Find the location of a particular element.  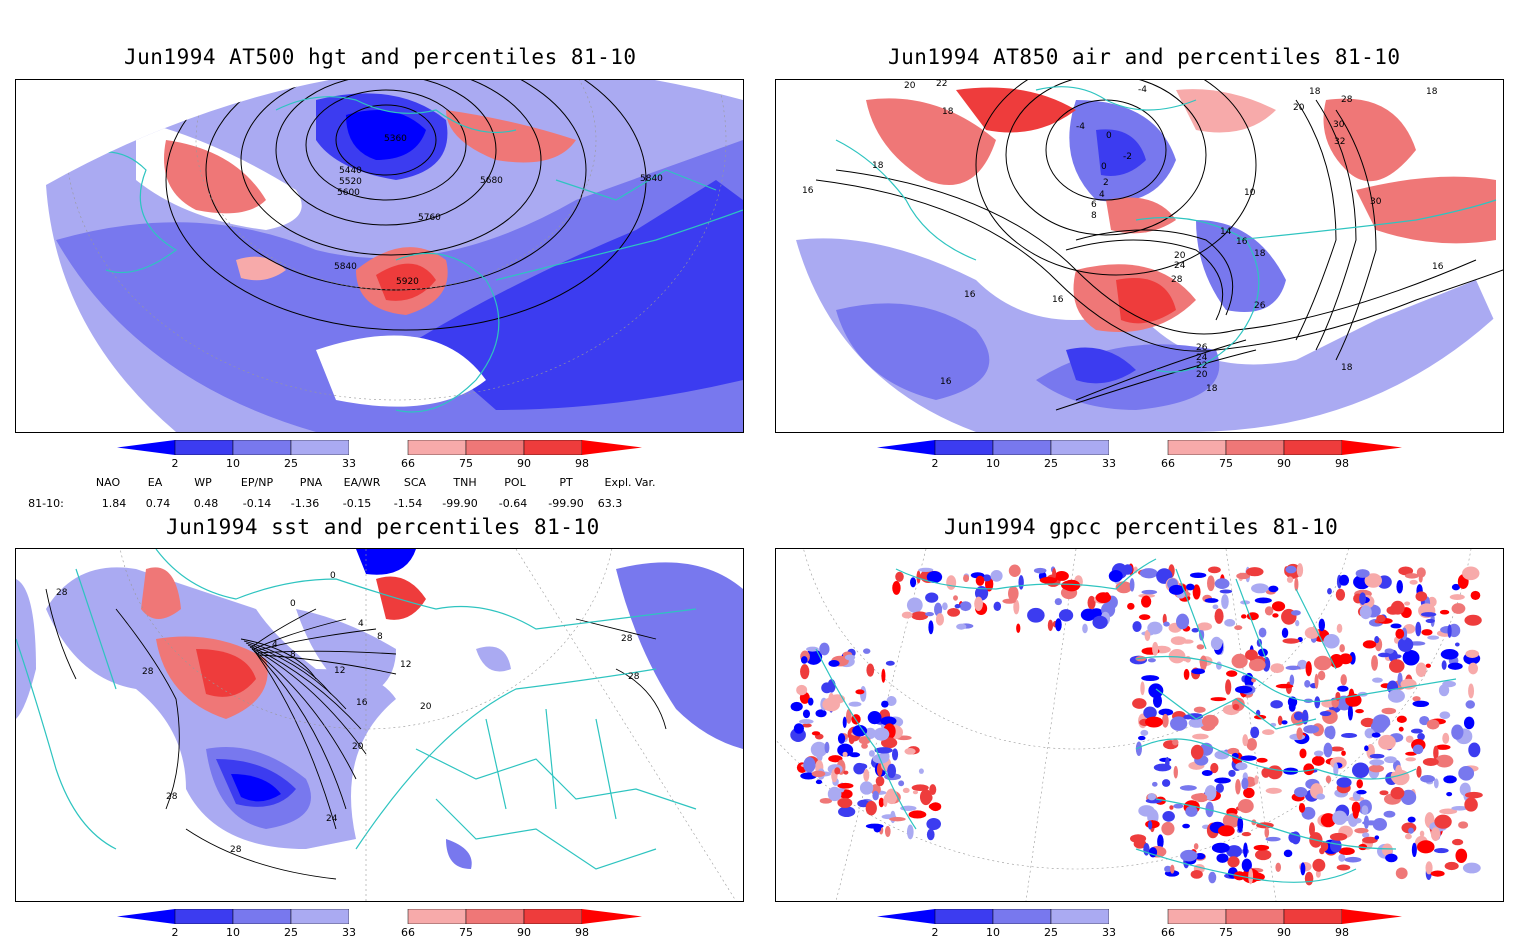

index-value: -99.90 is located at coordinates (566, 503).